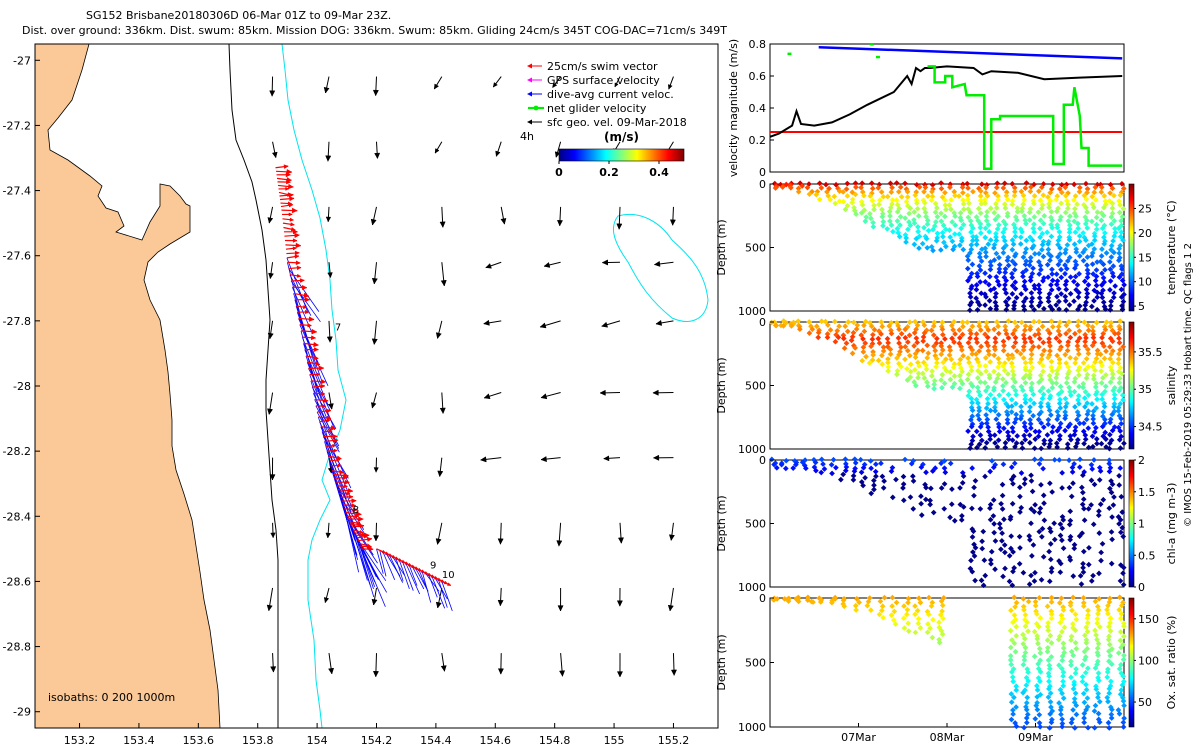  What do you see at coordinates (721, 385) in the screenshot?
I see `profile-ylabel: Depth (m)` at bounding box center [721, 385].